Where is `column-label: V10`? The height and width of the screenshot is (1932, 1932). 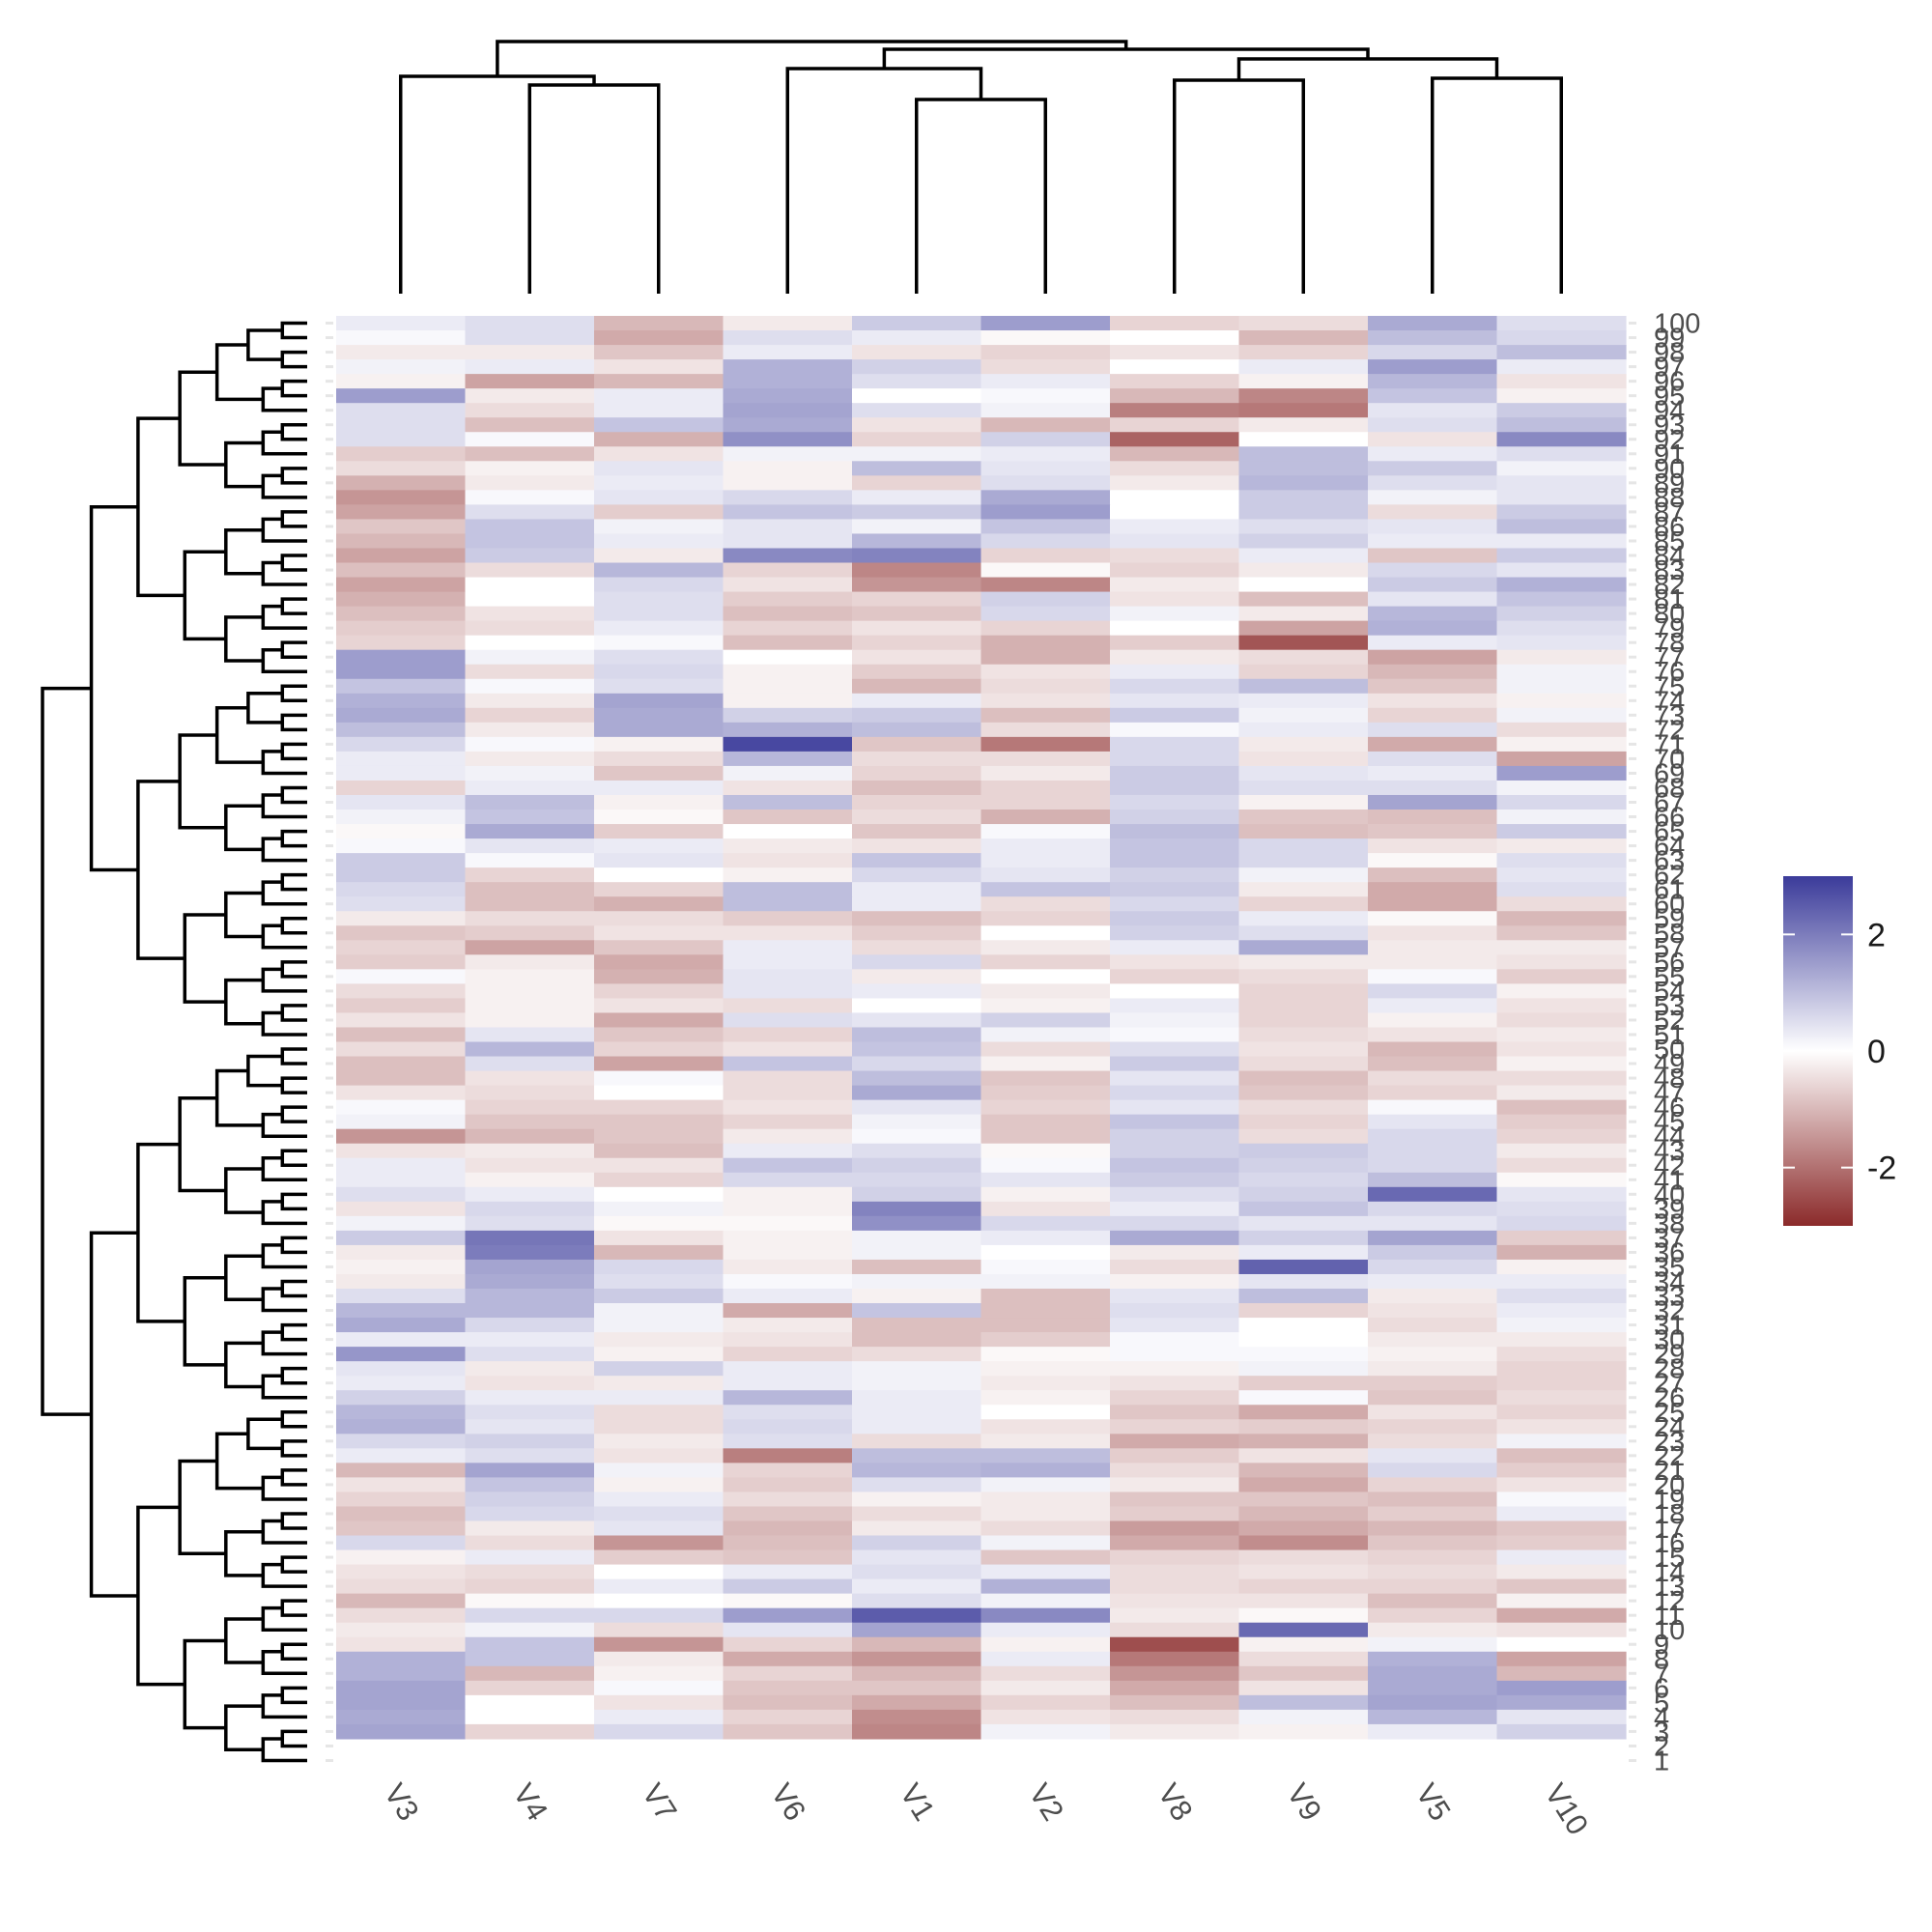
column-label: V10 is located at coordinates (1566, 1808).